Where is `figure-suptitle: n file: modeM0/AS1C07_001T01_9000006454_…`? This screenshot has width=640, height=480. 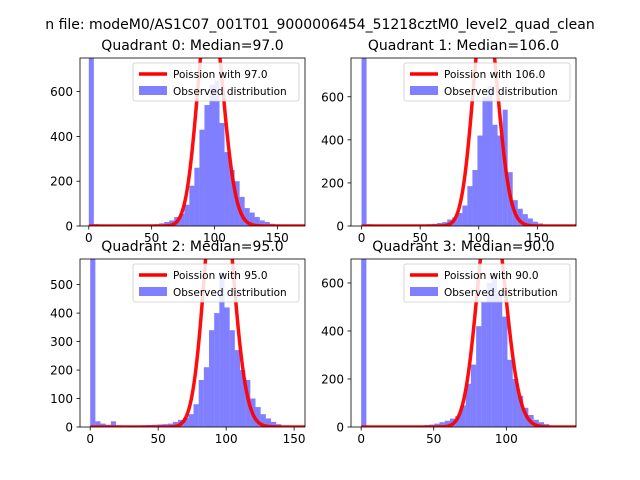 figure-suptitle: n file: modeM0/AS1C07_001T01_9000006454_… is located at coordinates (320, 20).